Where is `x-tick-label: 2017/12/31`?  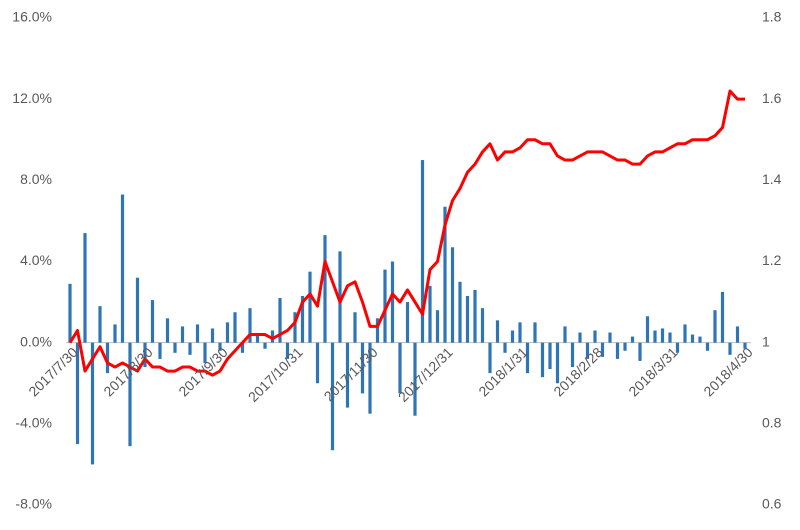 x-tick-label: 2017/12/31 is located at coordinates (425, 374).